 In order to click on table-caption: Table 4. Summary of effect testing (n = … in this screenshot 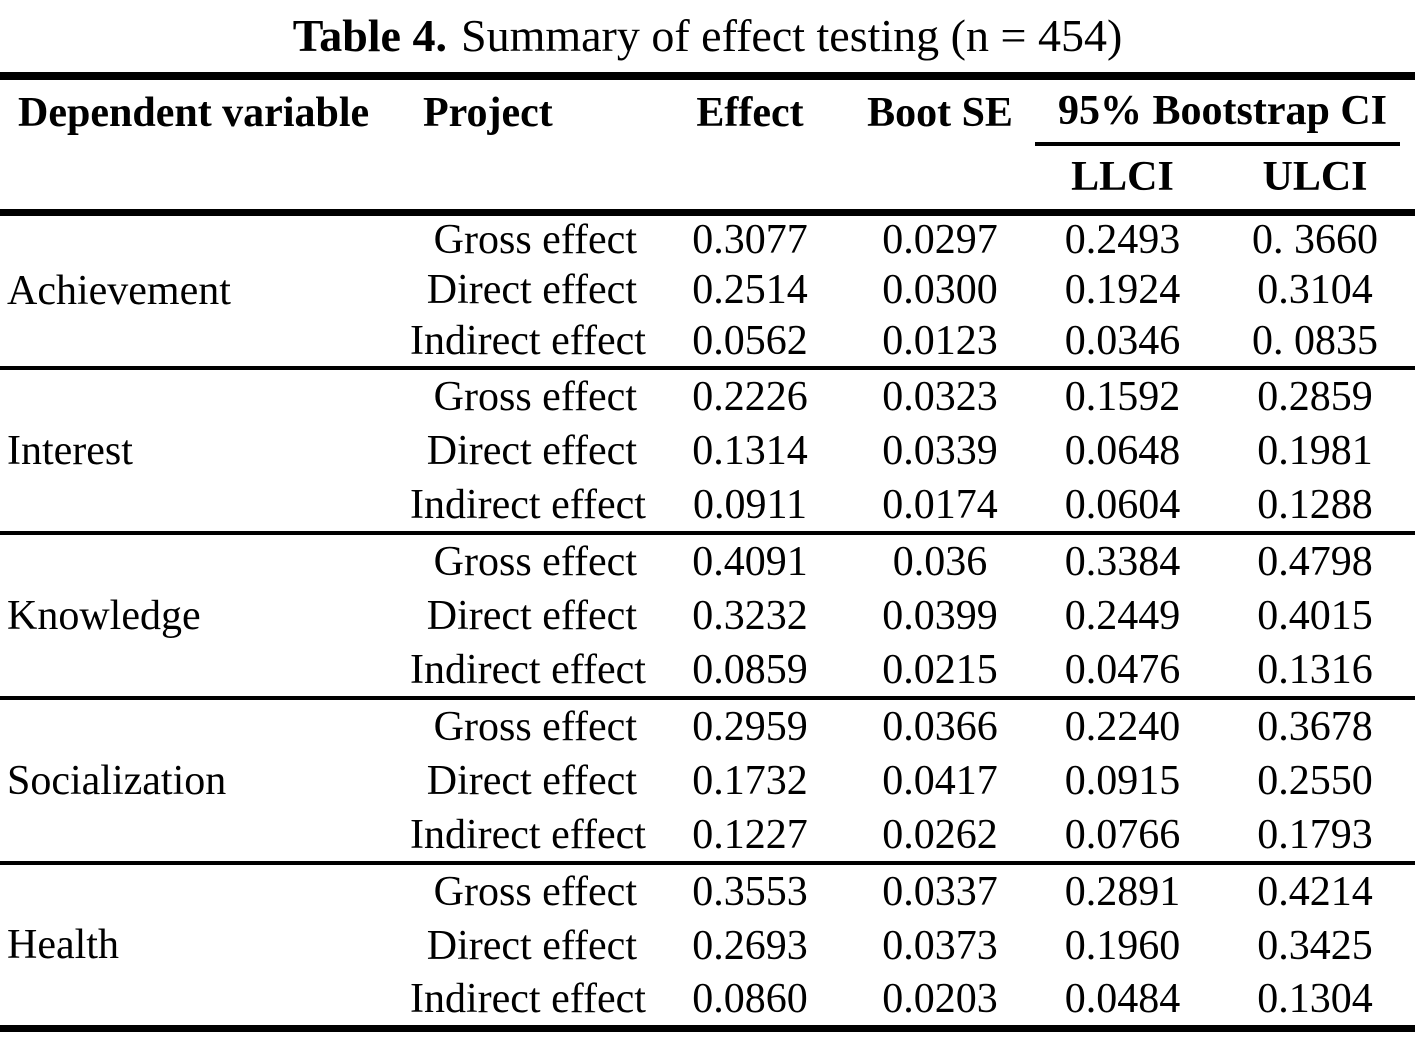, I will do `click(707, 36)`.